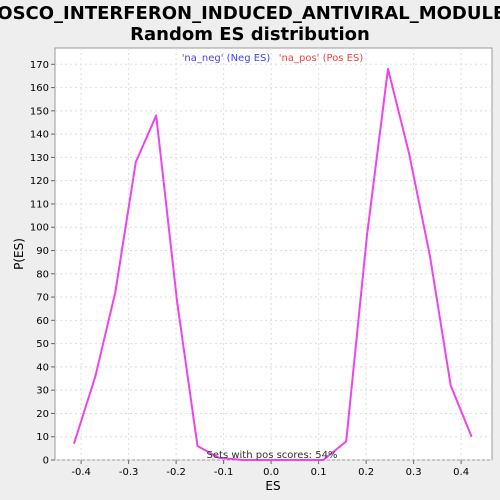 The image size is (500, 500). What do you see at coordinates (272, 486) in the screenshot?
I see `x-axis-label: ES` at bounding box center [272, 486].